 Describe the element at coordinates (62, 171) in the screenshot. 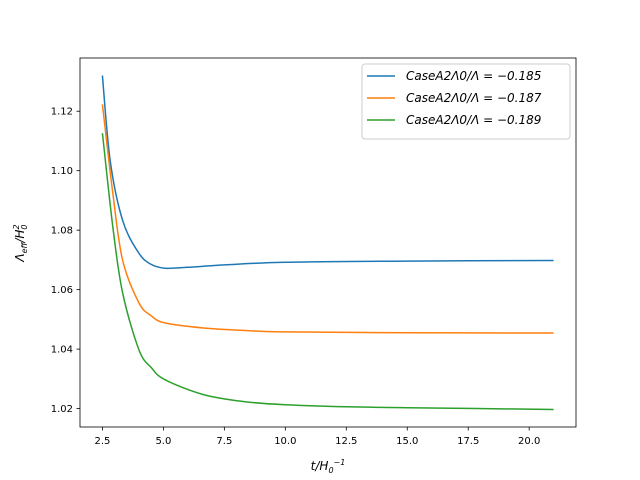

I see `y-tick-label: 1.10` at that location.